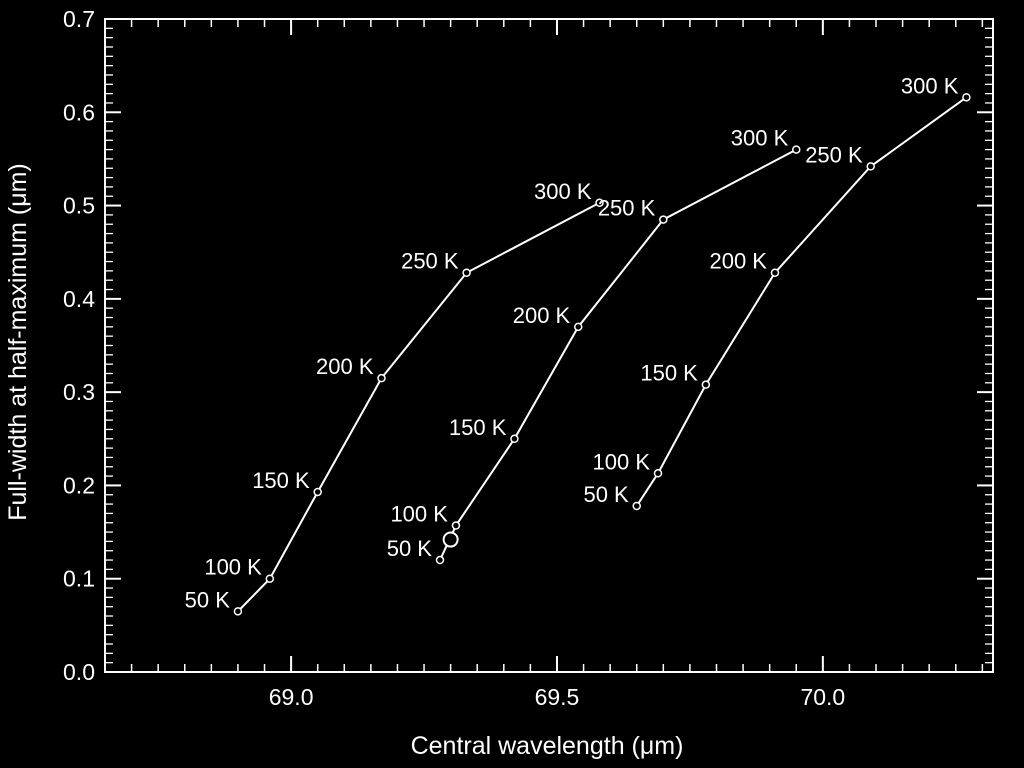 Image resolution: width=1024 pixels, height=768 pixels. What do you see at coordinates (79, 299) in the screenshot?
I see `y-tick-label: 0.4` at bounding box center [79, 299].